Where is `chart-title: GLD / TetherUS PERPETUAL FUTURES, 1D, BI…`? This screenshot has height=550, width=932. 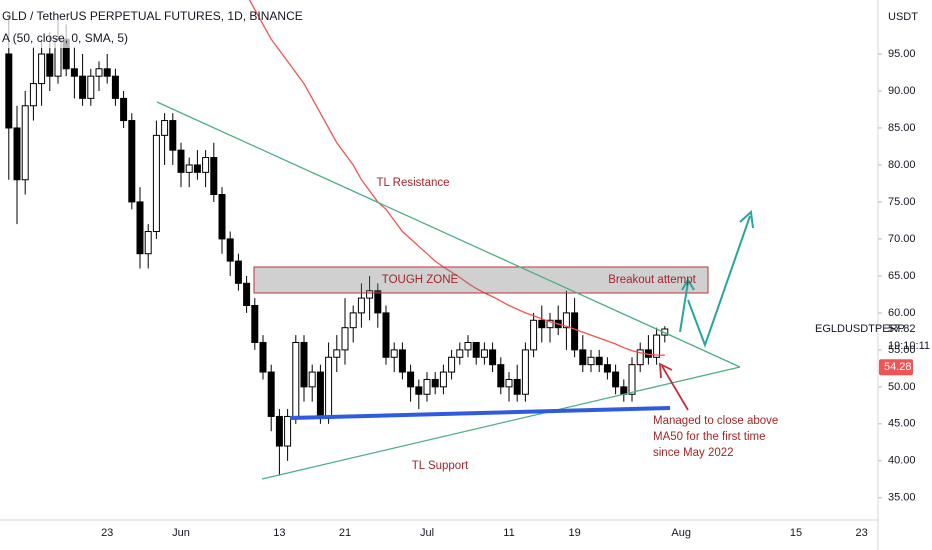
chart-title: GLD / TetherUS PERPETUAL FUTURES, 1D, BI… is located at coordinates (152, 16).